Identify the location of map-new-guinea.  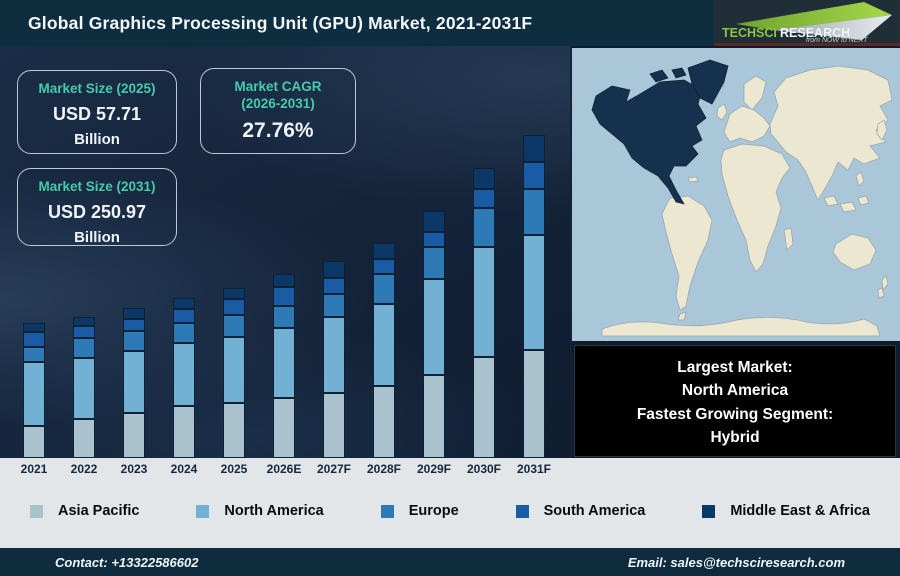
(863, 200).